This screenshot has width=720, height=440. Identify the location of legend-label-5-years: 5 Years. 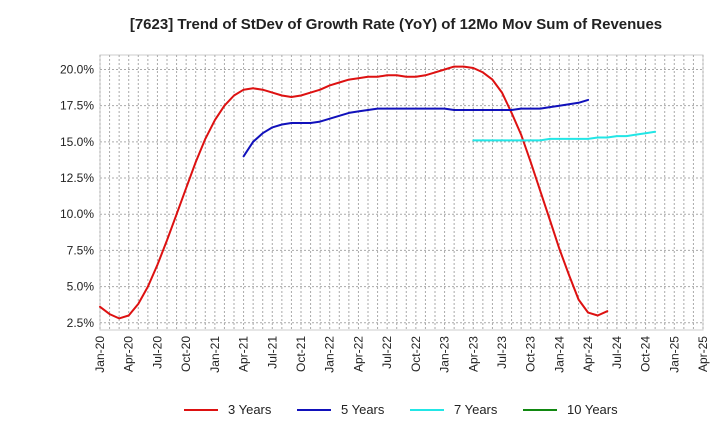
(363, 409).